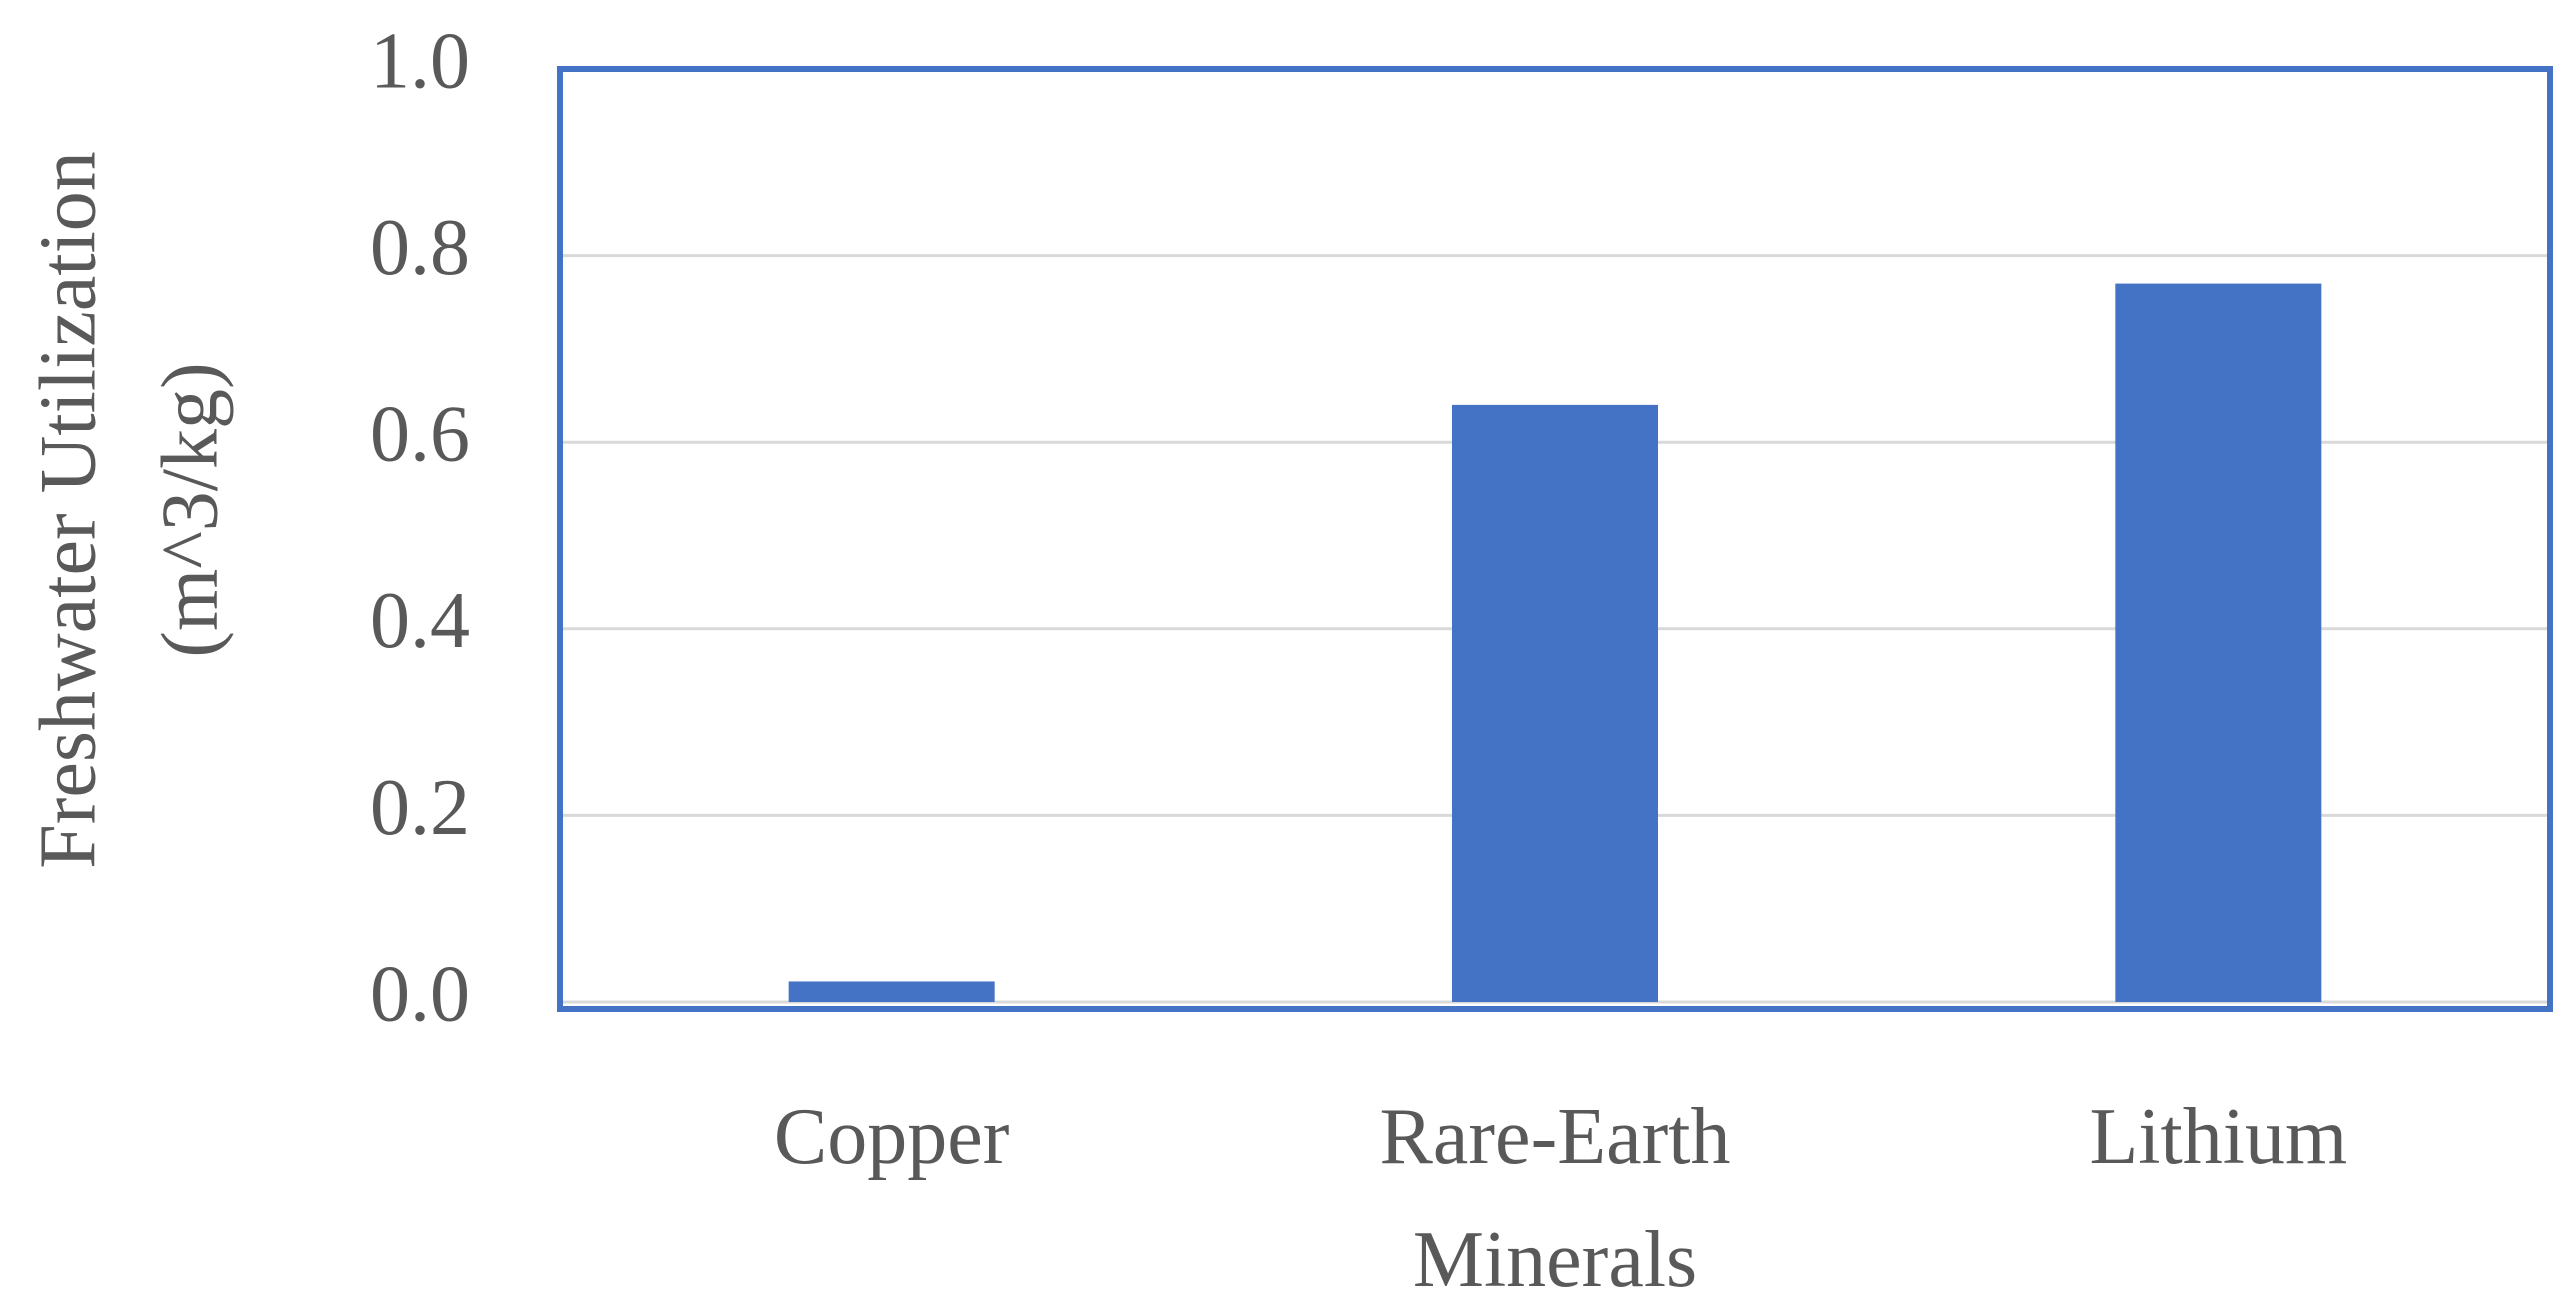 This screenshot has width=2571, height=1312. I want to click on y-axis-label: (m^3/kg), so click(190, 509).